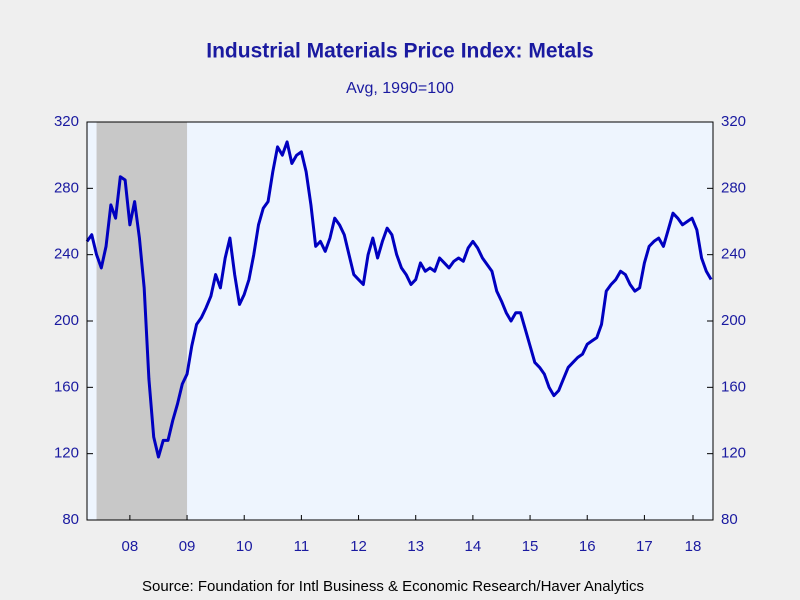 The height and width of the screenshot is (600, 800). I want to click on y2-tick-label: 320, so click(733, 121).